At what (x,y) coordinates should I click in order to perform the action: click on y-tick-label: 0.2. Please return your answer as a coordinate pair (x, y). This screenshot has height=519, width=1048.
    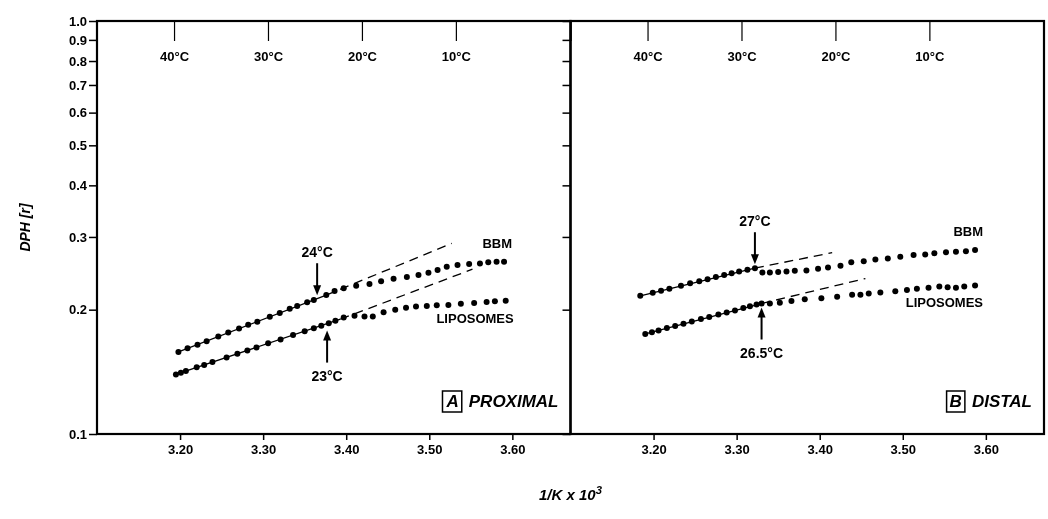
    Looking at the image, I should click on (77, 310).